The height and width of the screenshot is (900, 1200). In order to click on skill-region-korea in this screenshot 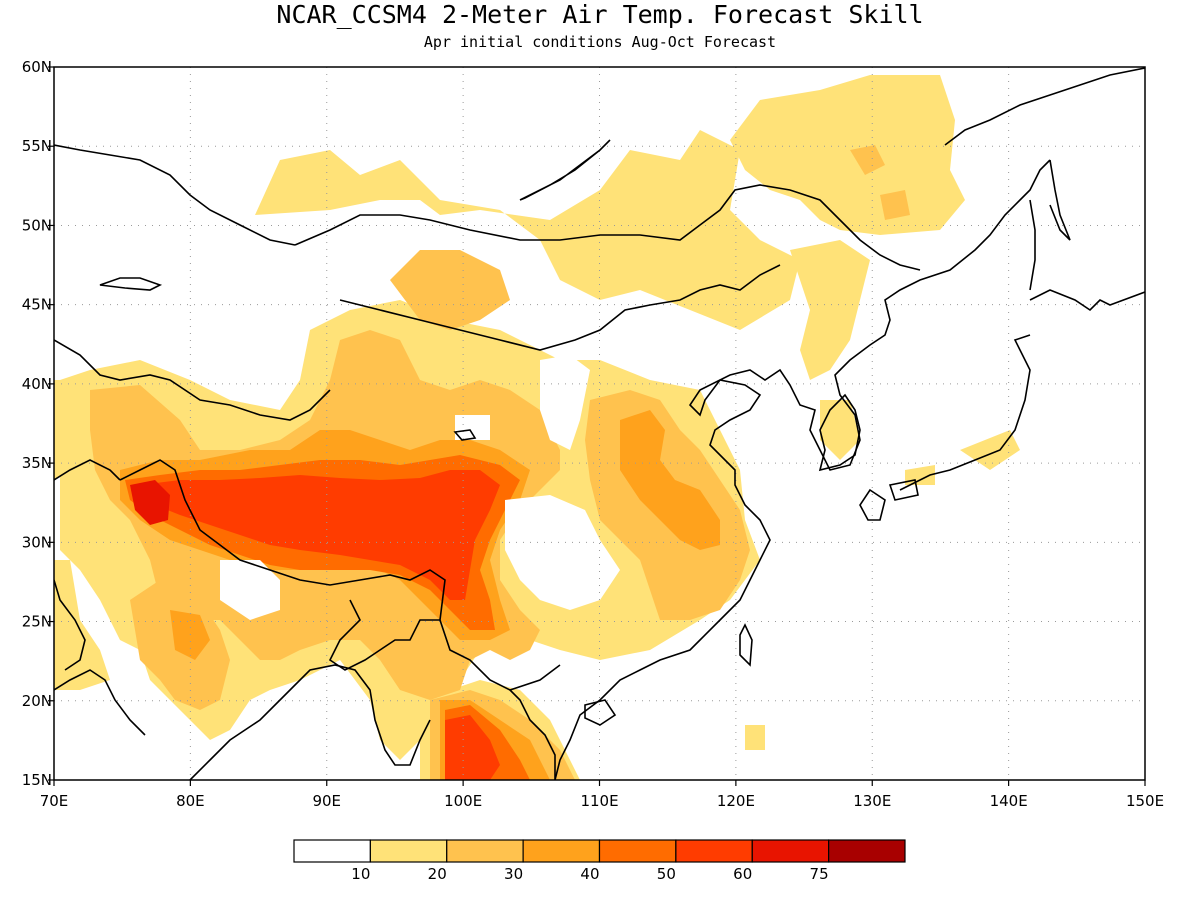, I will do `click(840, 430)`.